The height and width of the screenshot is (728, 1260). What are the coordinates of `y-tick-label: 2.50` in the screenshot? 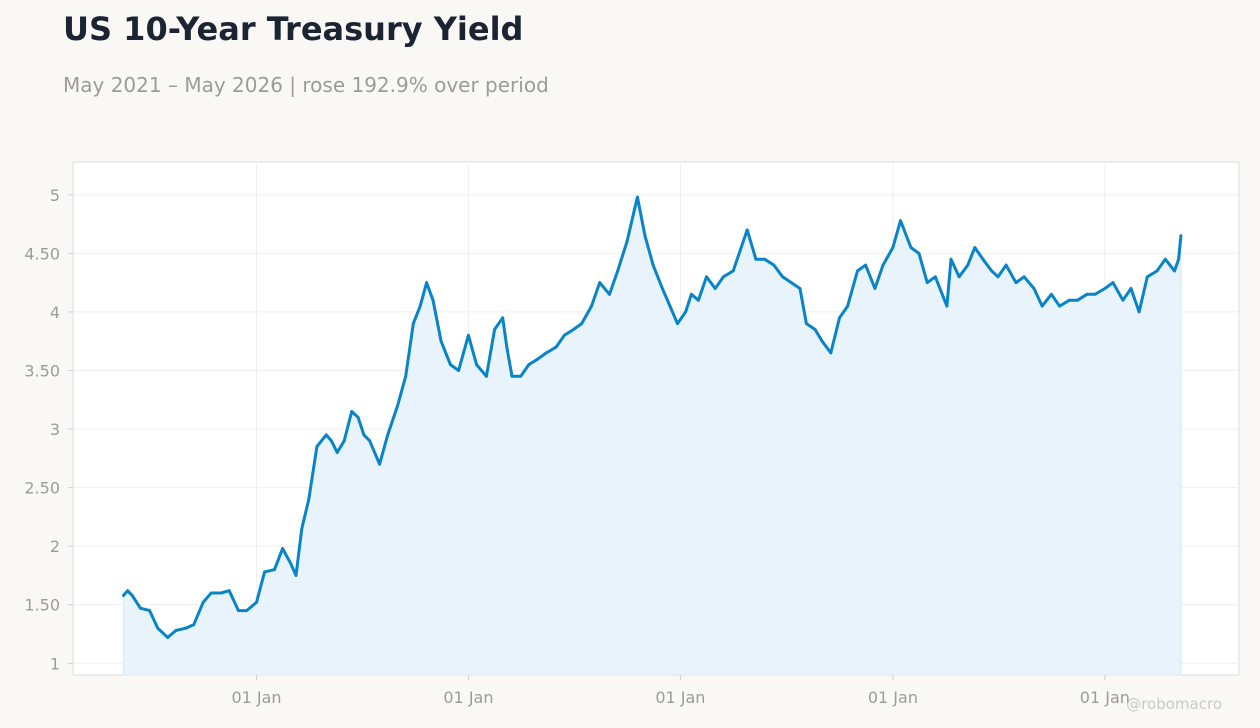 It's located at (42, 488).